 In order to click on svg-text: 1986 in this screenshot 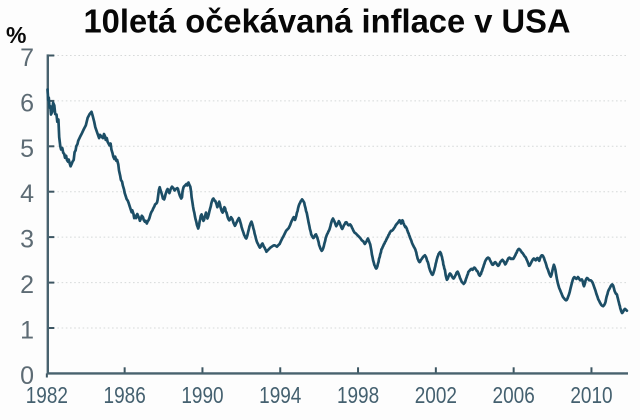, I will do `click(125, 395)`.